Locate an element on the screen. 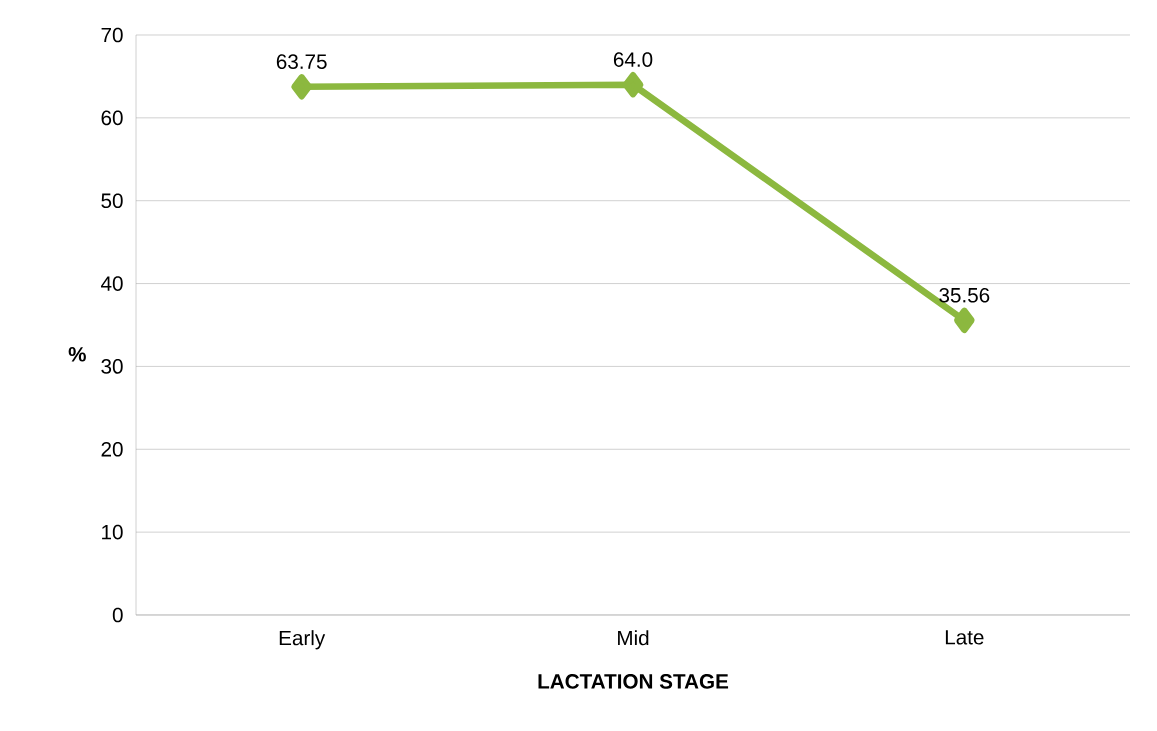 This screenshot has height=731, width=1157. y-tick-label: 60 is located at coordinates (112, 118).